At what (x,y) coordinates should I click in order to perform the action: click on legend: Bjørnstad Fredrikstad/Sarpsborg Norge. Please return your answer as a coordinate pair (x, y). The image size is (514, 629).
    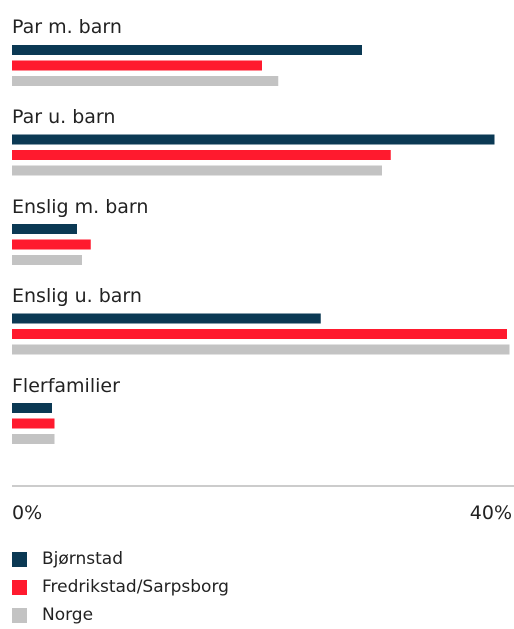
    Looking at the image, I should click on (120, 587).